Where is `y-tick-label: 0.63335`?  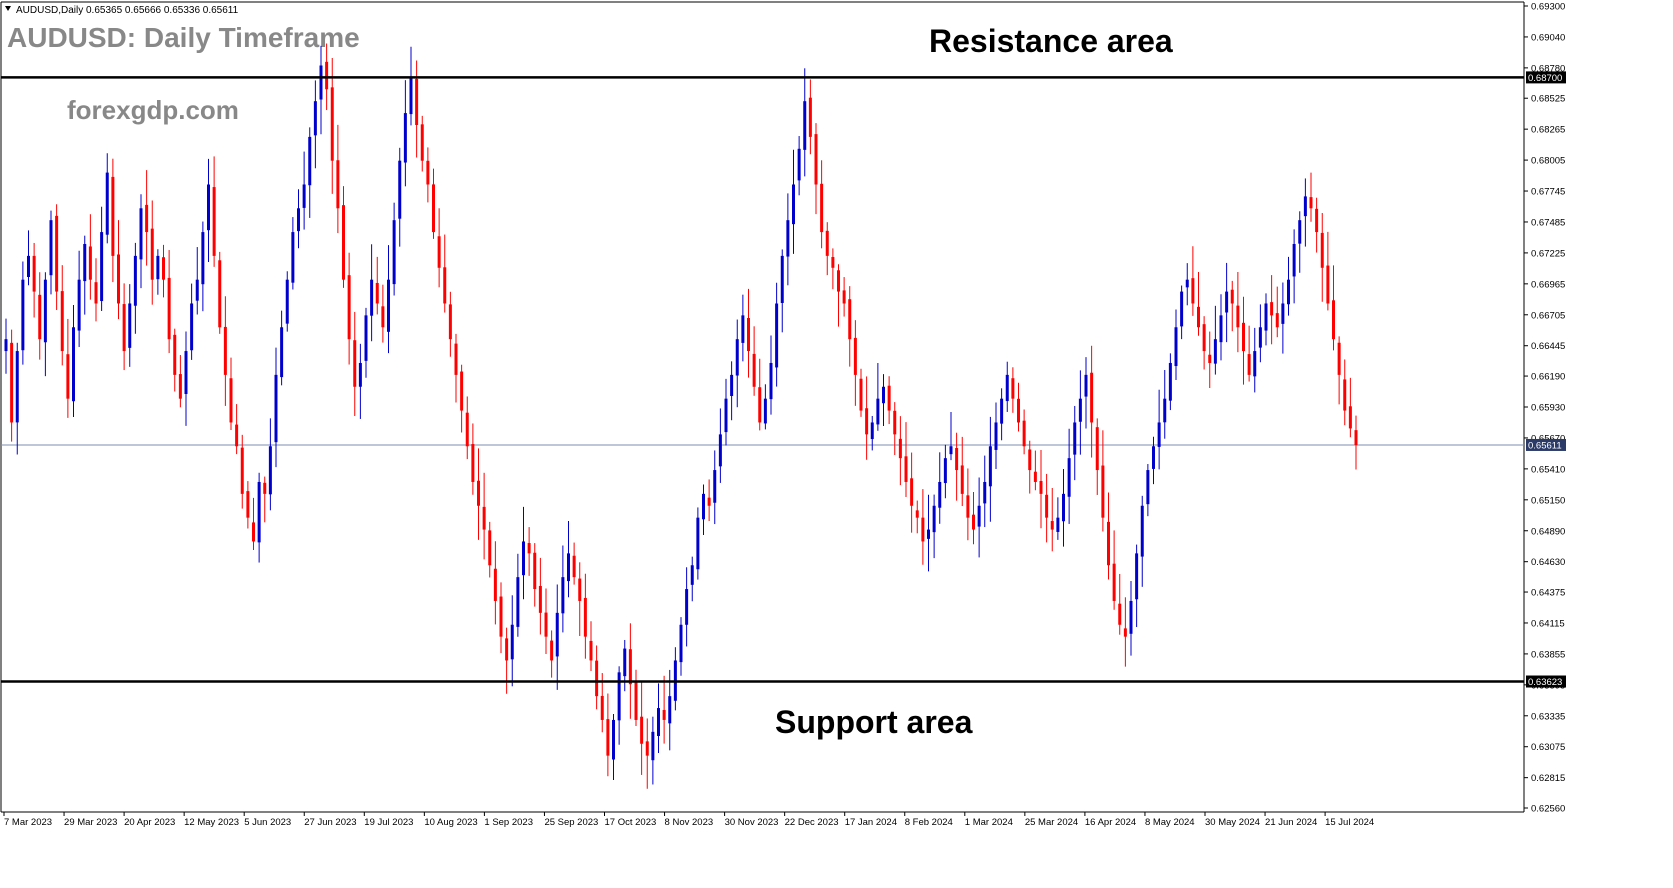 y-tick-label: 0.63335 is located at coordinates (1548, 716).